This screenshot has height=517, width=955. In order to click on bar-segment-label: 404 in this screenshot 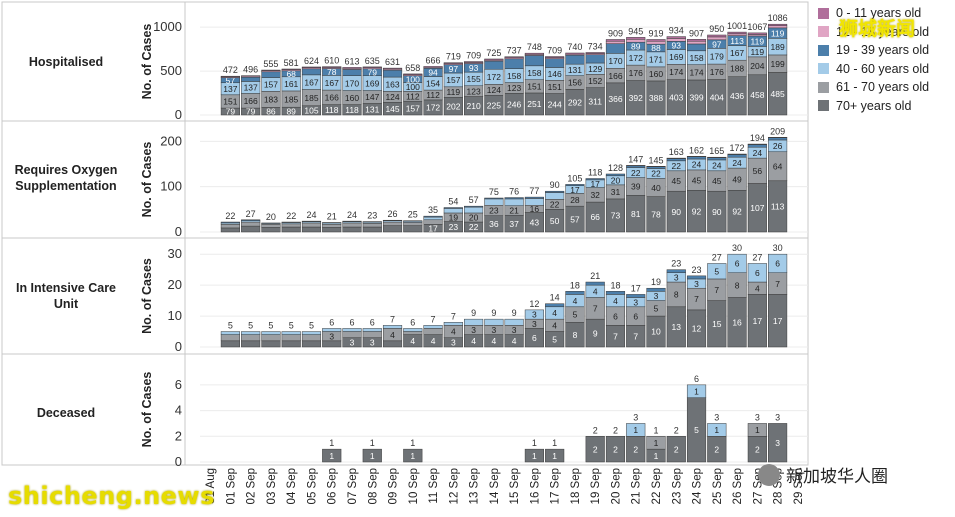, I will do `click(717, 97)`.